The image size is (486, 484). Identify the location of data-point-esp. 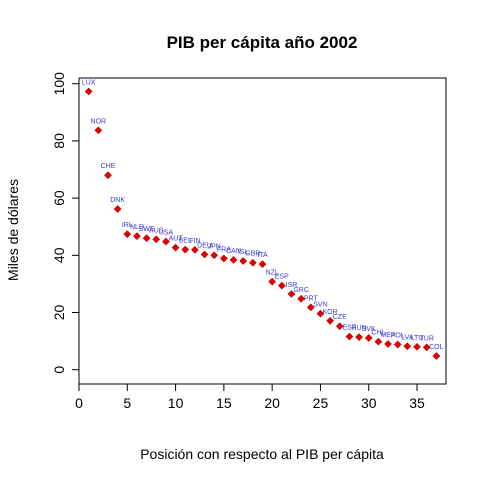
(281, 285).